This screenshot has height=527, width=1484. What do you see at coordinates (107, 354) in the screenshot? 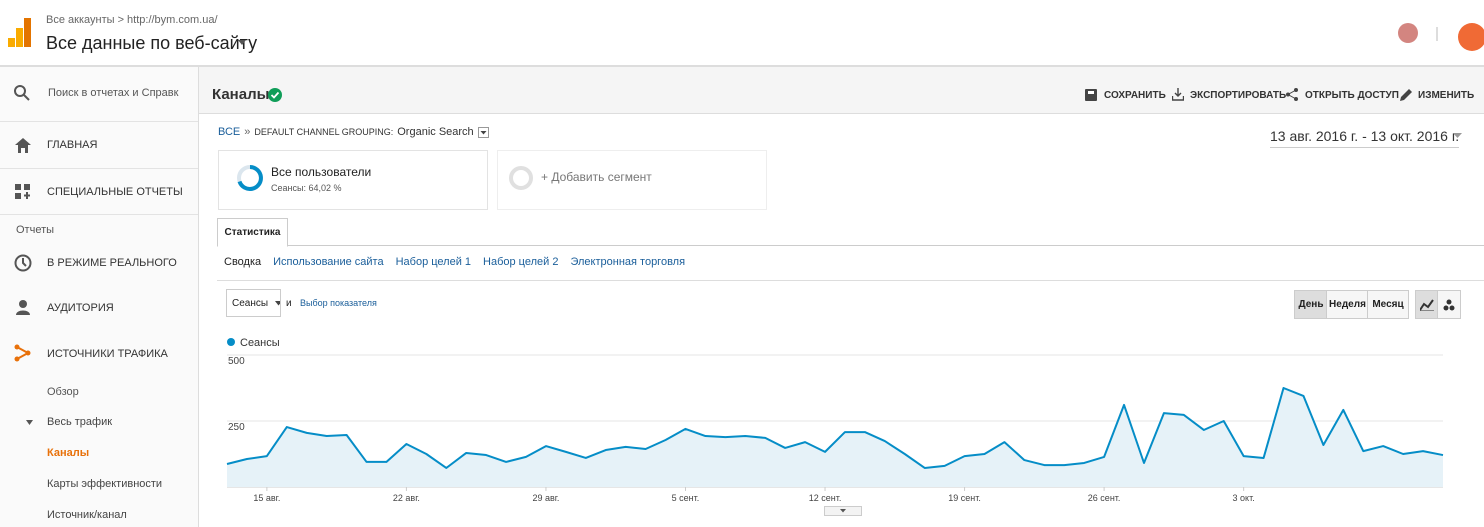
I see `nav-acquisition: ИСТОЧНИКИ ТРАФИКА` at bounding box center [107, 354].